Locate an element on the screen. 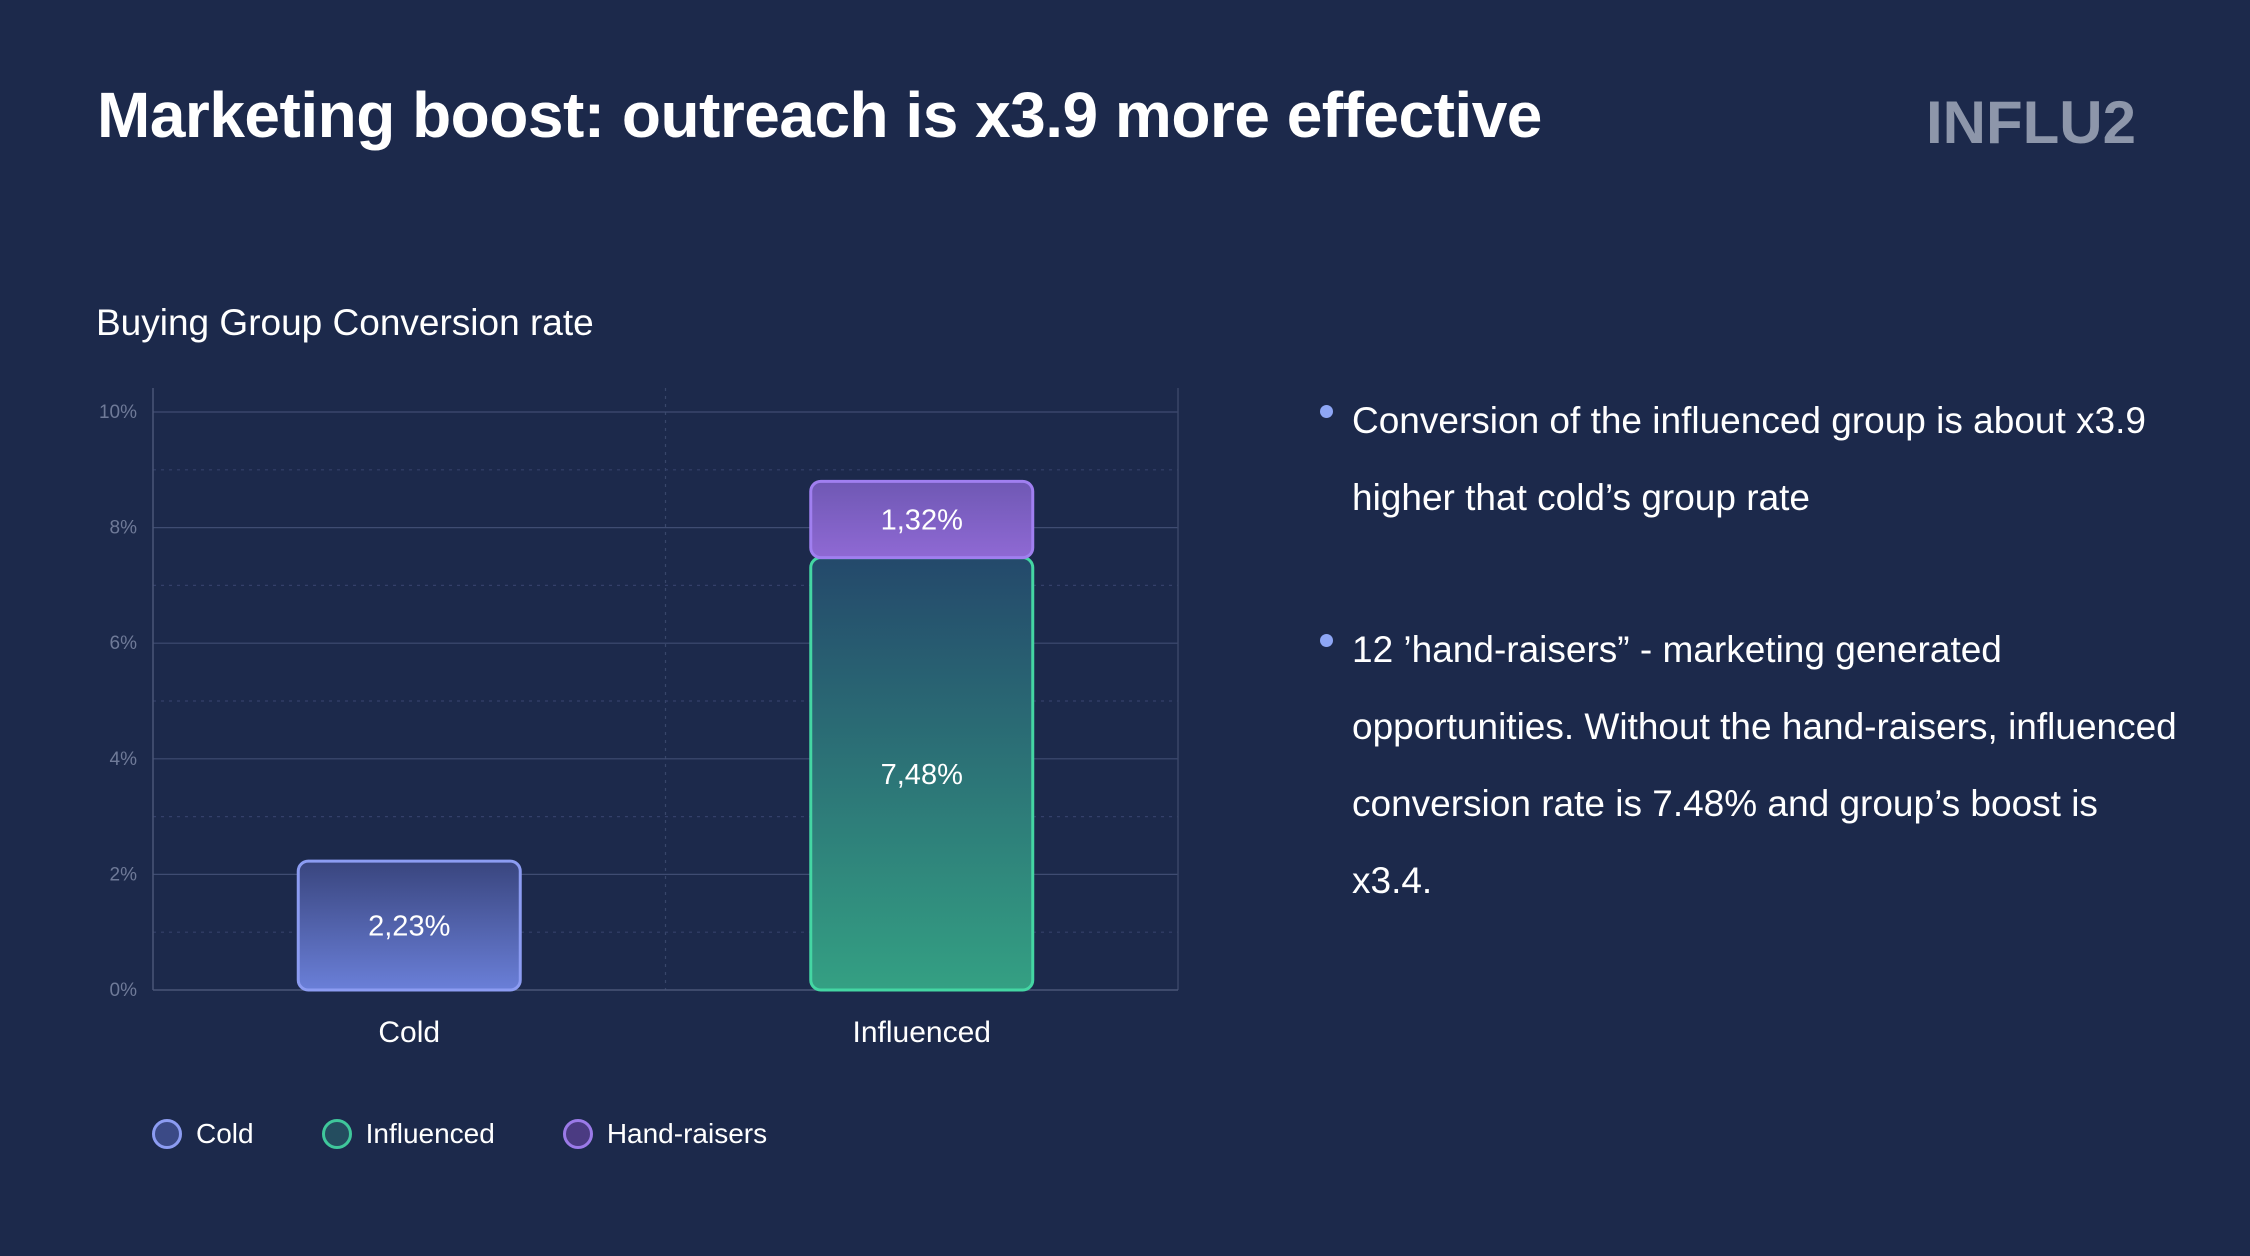  chart-labels: 2,23% Cold 7,48% 1,32% Influenced is located at coordinates (679, 777).